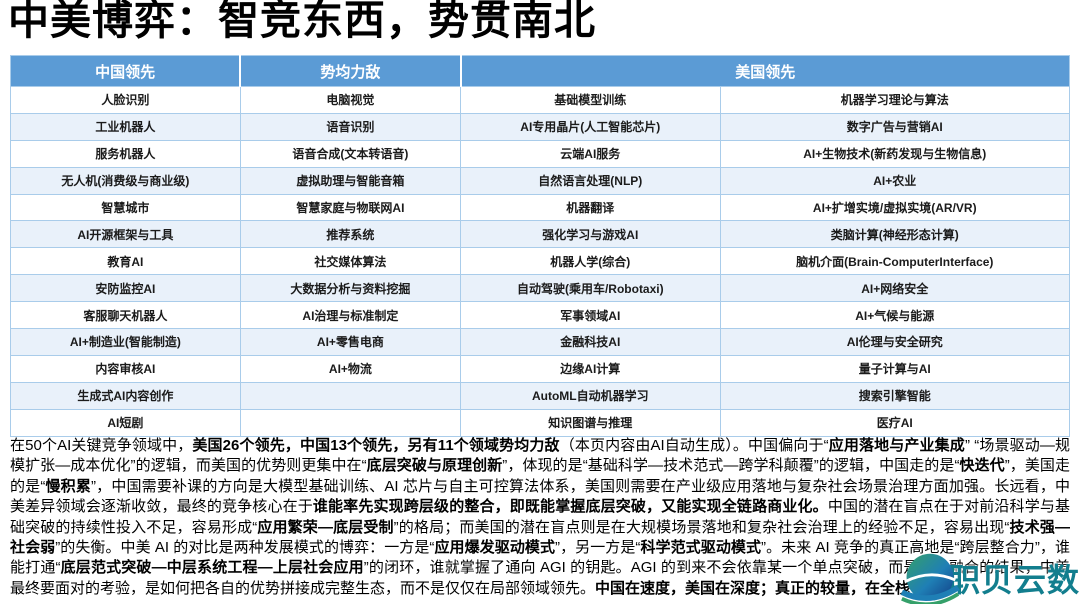 The height and width of the screenshot is (604, 1080). What do you see at coordinates (350, 126) in the screenshot?
I see `table-cell: 语音识别` at bounding box center [350, 126].